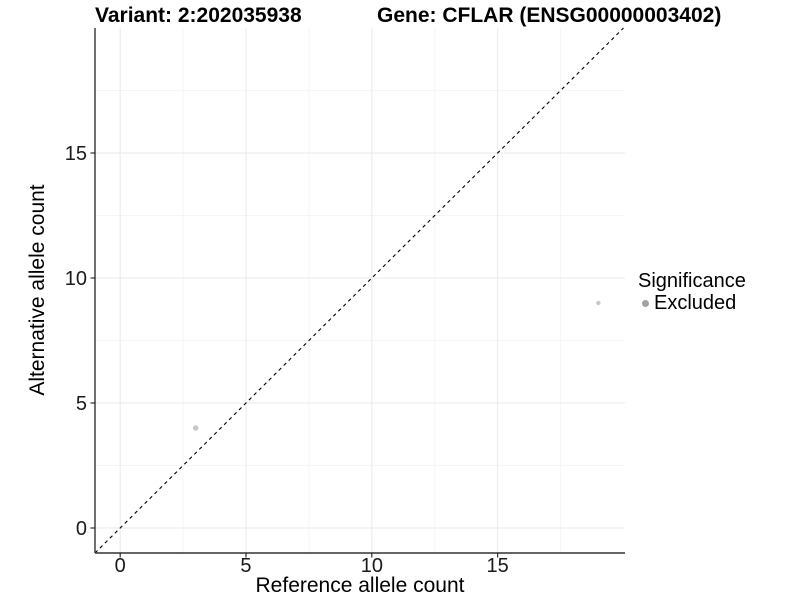 The height and width of the screenshot is (600, 800). I want to click on plot-title-variant: Variant: 2:202035938, so click(198, 15).